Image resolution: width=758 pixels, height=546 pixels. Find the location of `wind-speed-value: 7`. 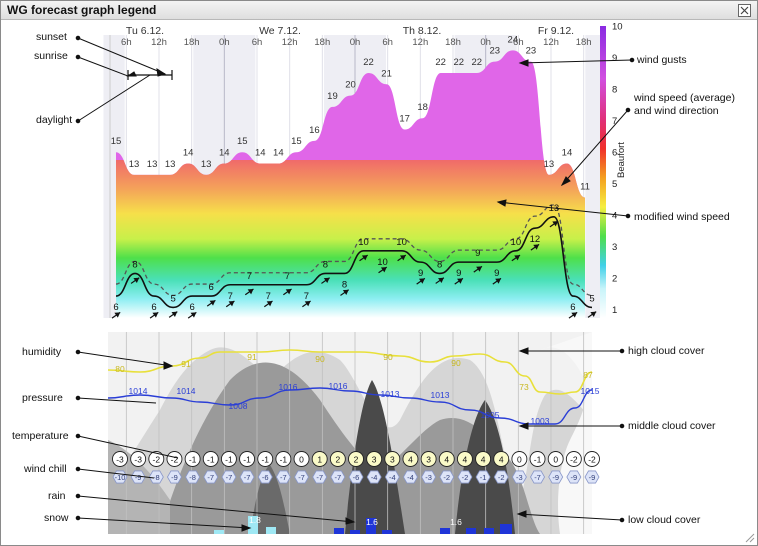

wind-speed-value: 7 is located at coordinates (249, 276).